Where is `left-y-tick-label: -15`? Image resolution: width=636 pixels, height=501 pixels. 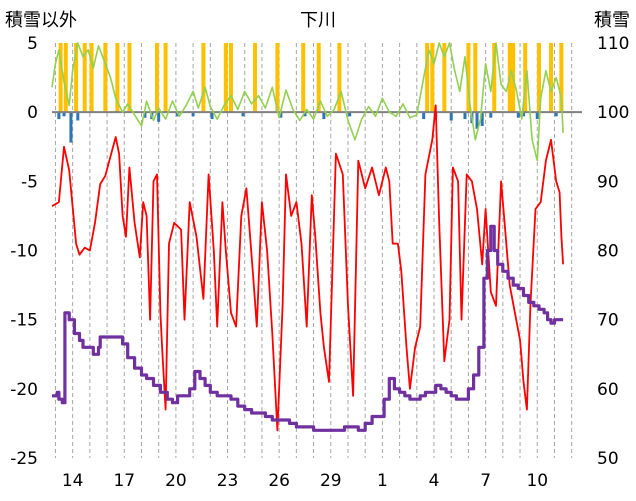
left-y-tick-label: -15 is located at coordinates (24, 321).